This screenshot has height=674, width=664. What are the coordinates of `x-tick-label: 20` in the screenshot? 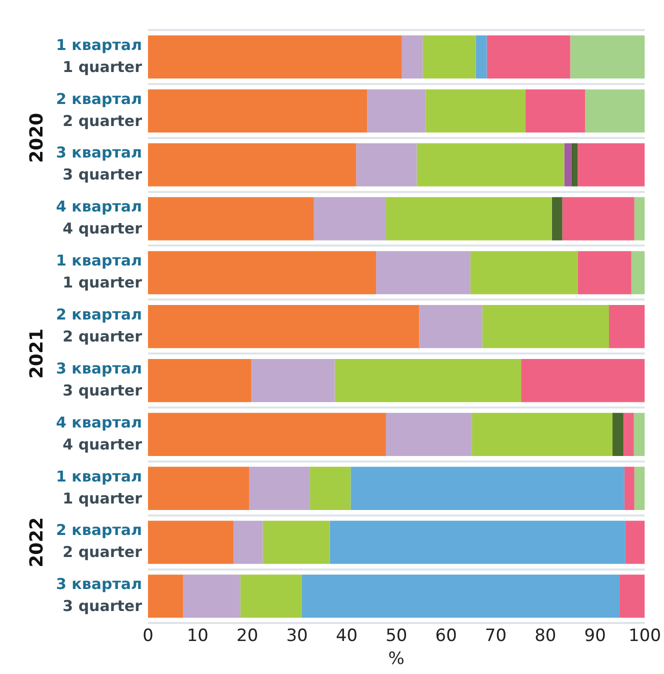 It's located at (247, 636).